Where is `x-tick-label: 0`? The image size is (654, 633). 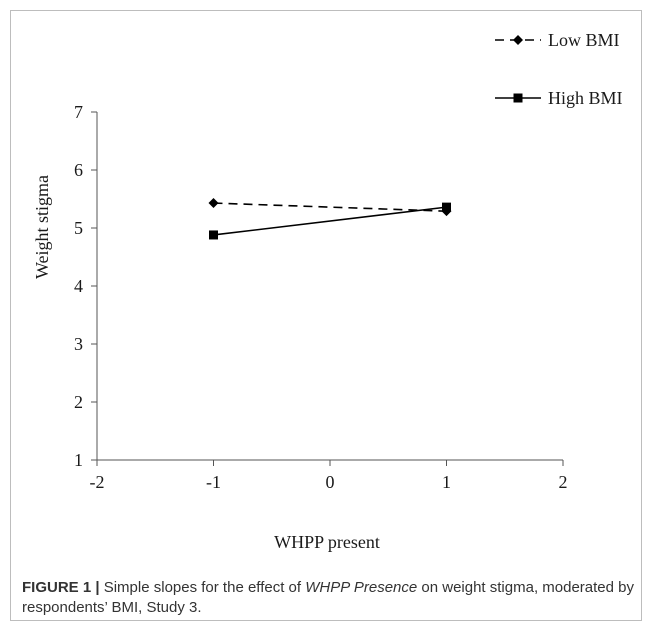
x-tick-label: 0 is located at coordinates (330, 482).